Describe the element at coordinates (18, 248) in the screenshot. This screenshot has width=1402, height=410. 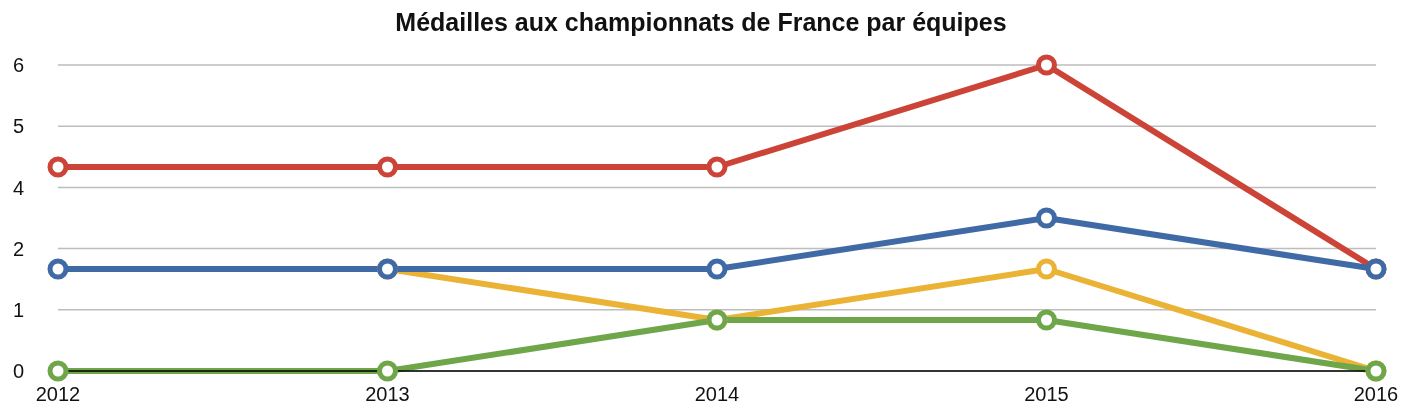
I see `y-tick-label: 2` at that location.